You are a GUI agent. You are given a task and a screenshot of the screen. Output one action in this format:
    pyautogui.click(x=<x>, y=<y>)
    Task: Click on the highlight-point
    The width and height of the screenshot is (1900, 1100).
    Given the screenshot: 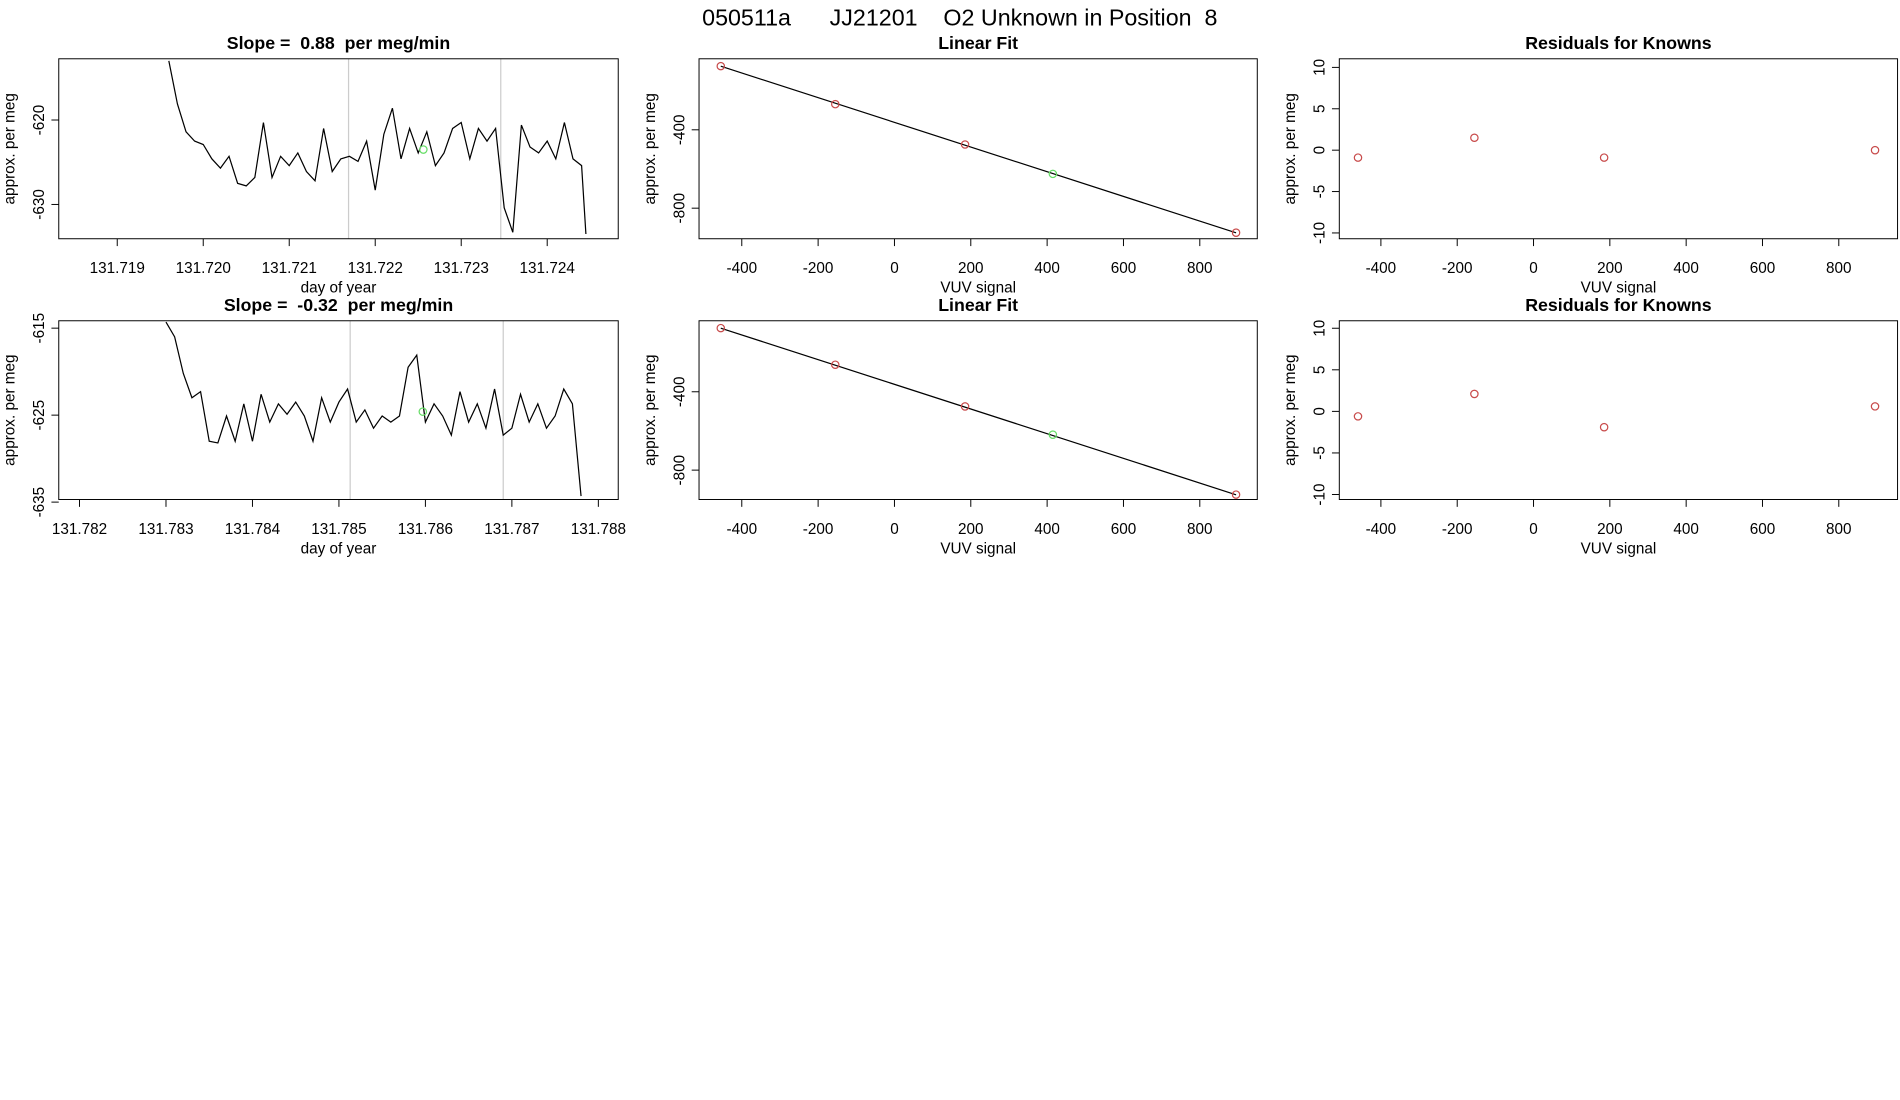 What is the action you would take?
    pyautogui.click(x=423, y=411)
    